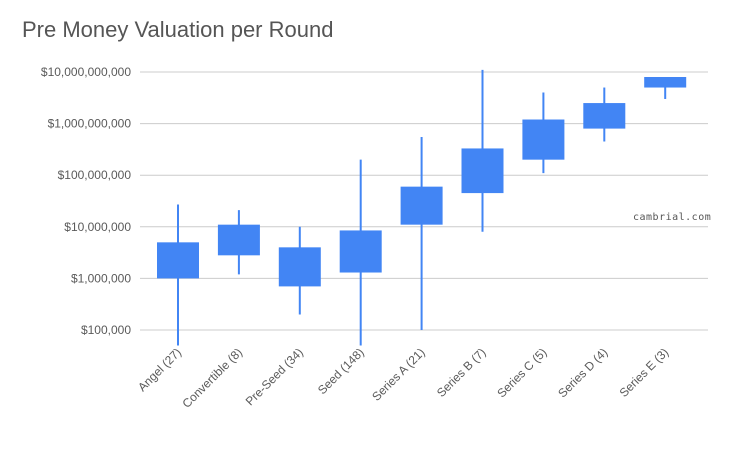 The height and width of the screenshot is (450, 729). Describe the element at coordinates (101, 278) in the screenshot. I see `y-tick-label: $1,000,000` at that location.